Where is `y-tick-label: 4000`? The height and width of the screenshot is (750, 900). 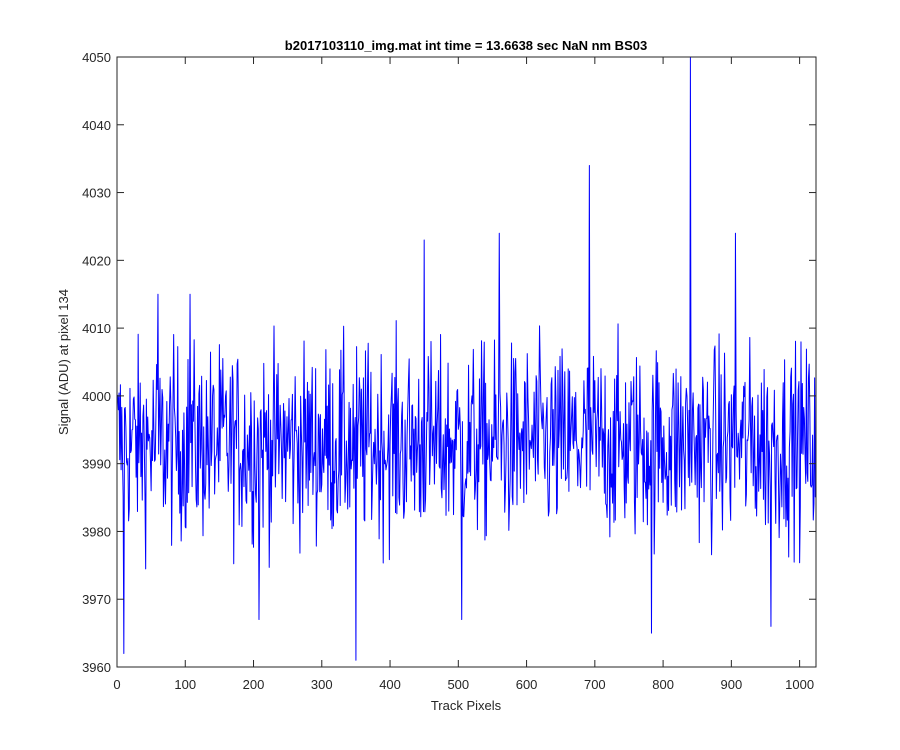
y-tick-label: 4000 is located at coordinates (96, 396).